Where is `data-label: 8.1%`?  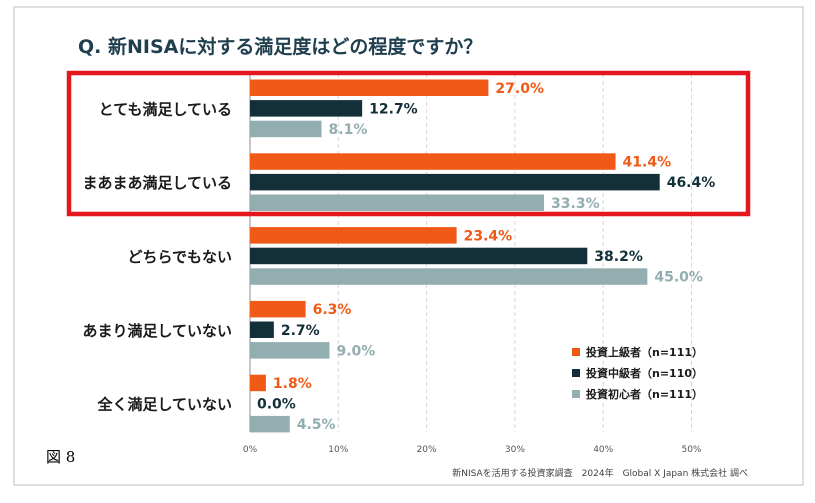 data-label: 8.1% is located at coordinates (348, 130).